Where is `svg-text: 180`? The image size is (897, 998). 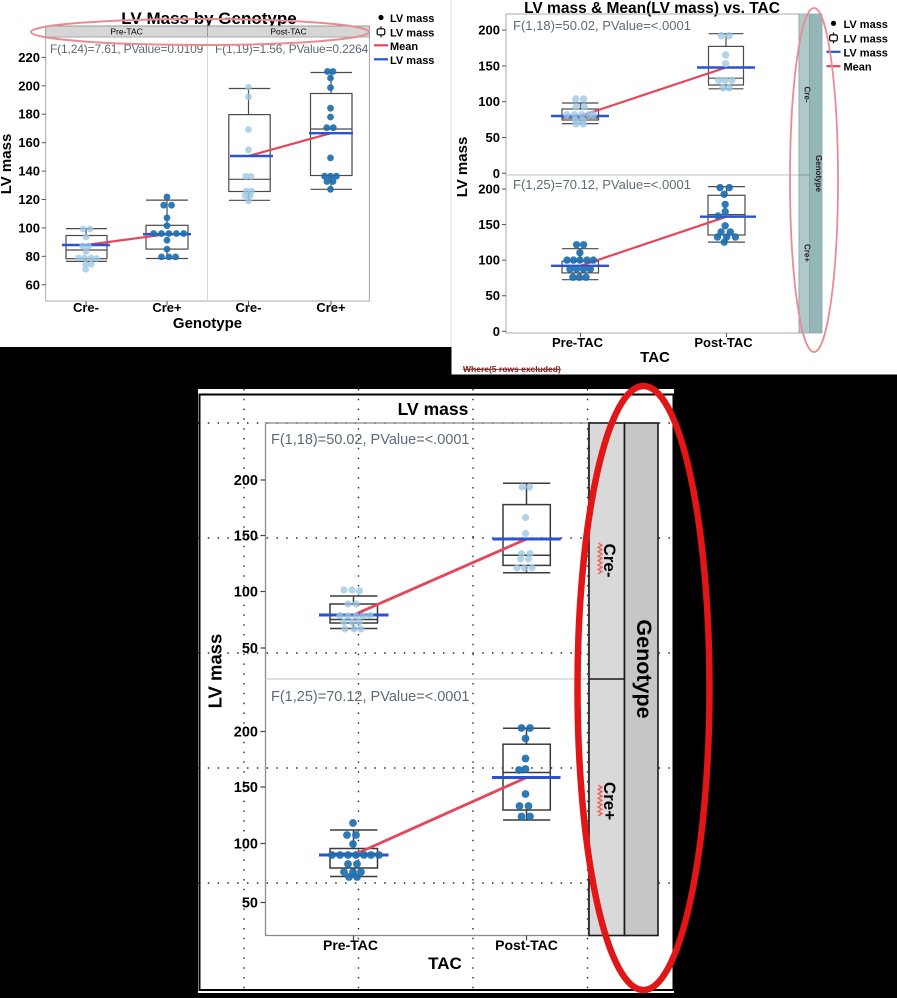
svg-text: 180 is located at coordinates (29, 114).